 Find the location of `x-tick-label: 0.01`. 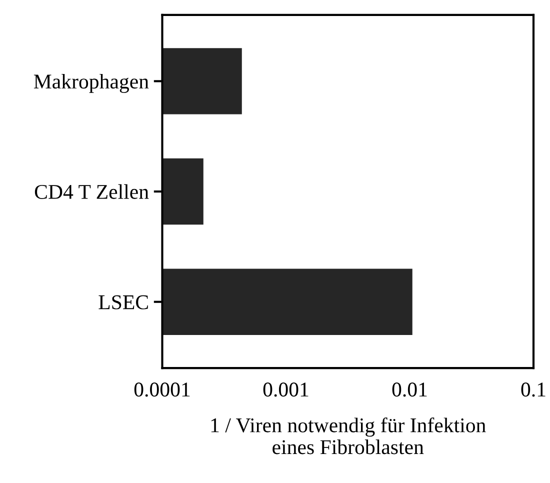

x-tick-label: 0.01 is located at coordinates (409, 389).